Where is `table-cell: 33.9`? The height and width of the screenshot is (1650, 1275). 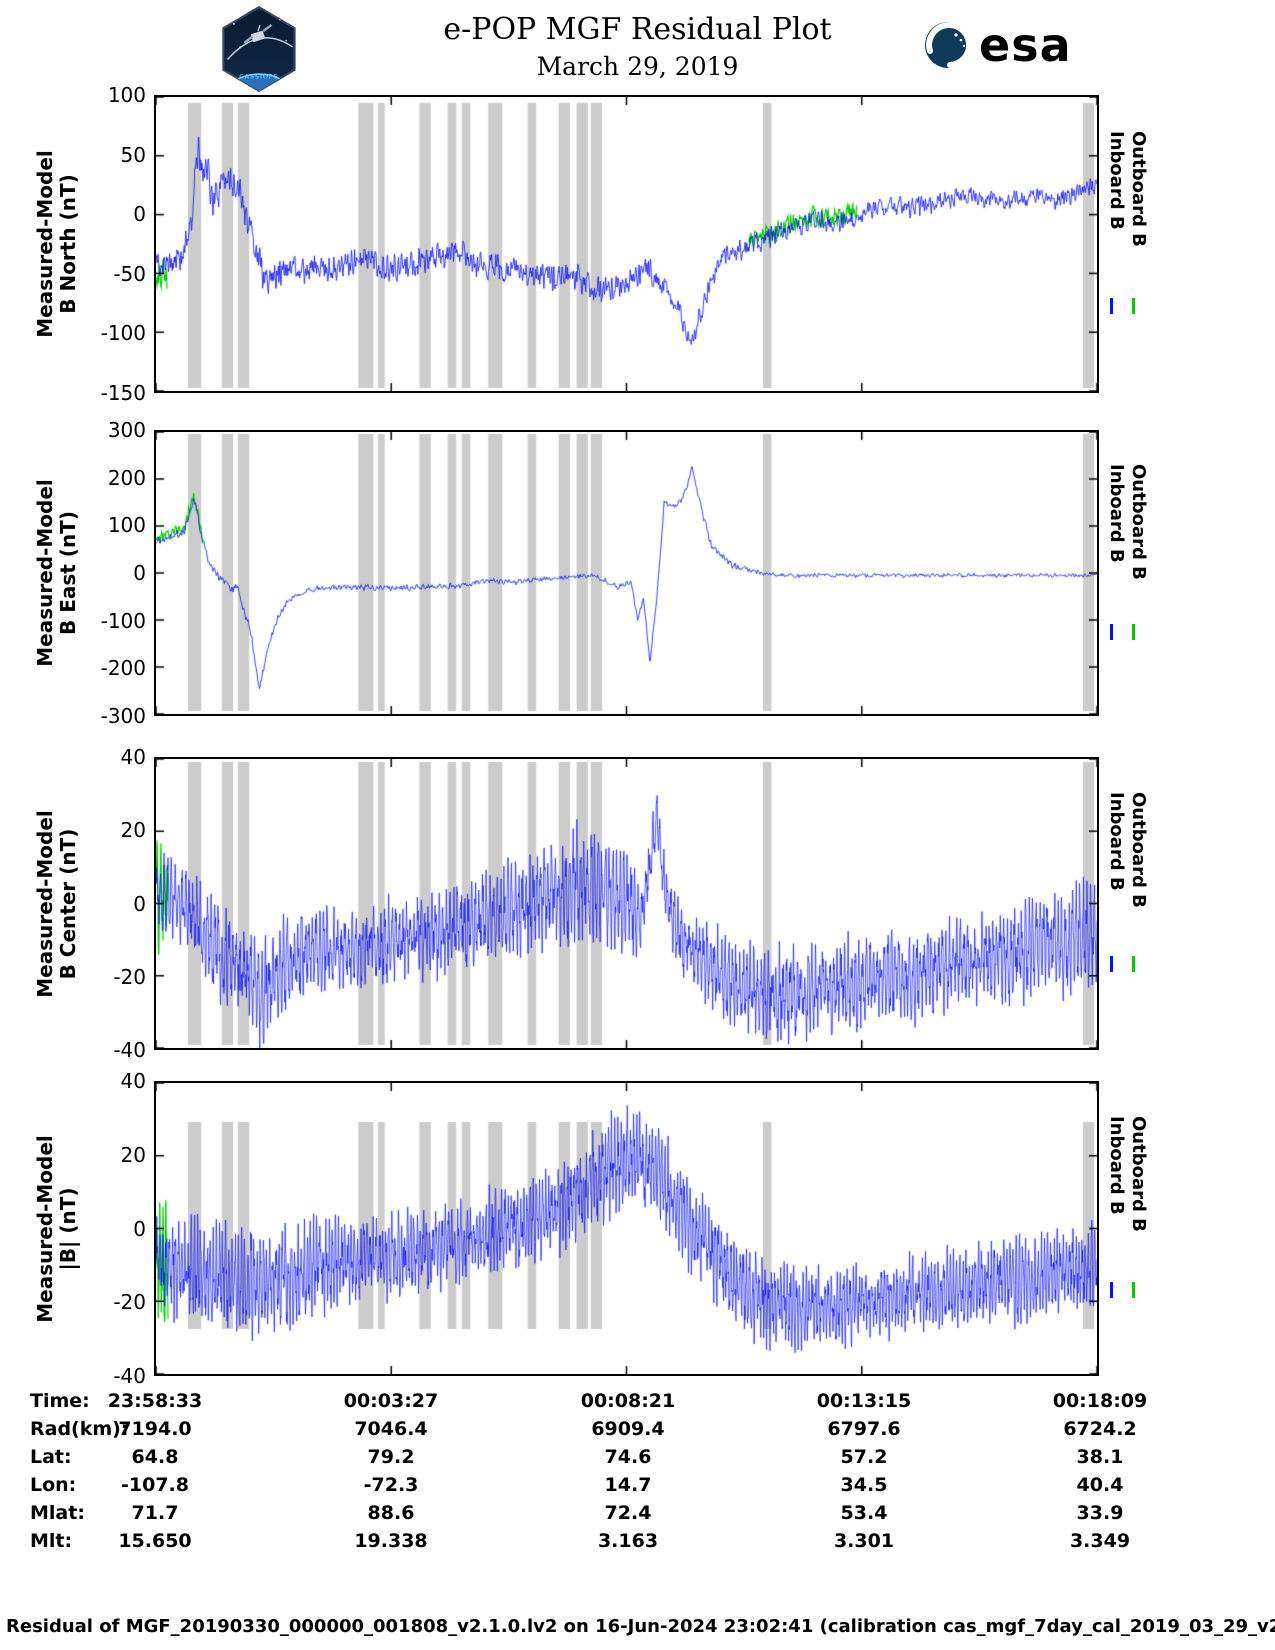
table-cell: 33.9 is located at coordinates (1100, 1513).